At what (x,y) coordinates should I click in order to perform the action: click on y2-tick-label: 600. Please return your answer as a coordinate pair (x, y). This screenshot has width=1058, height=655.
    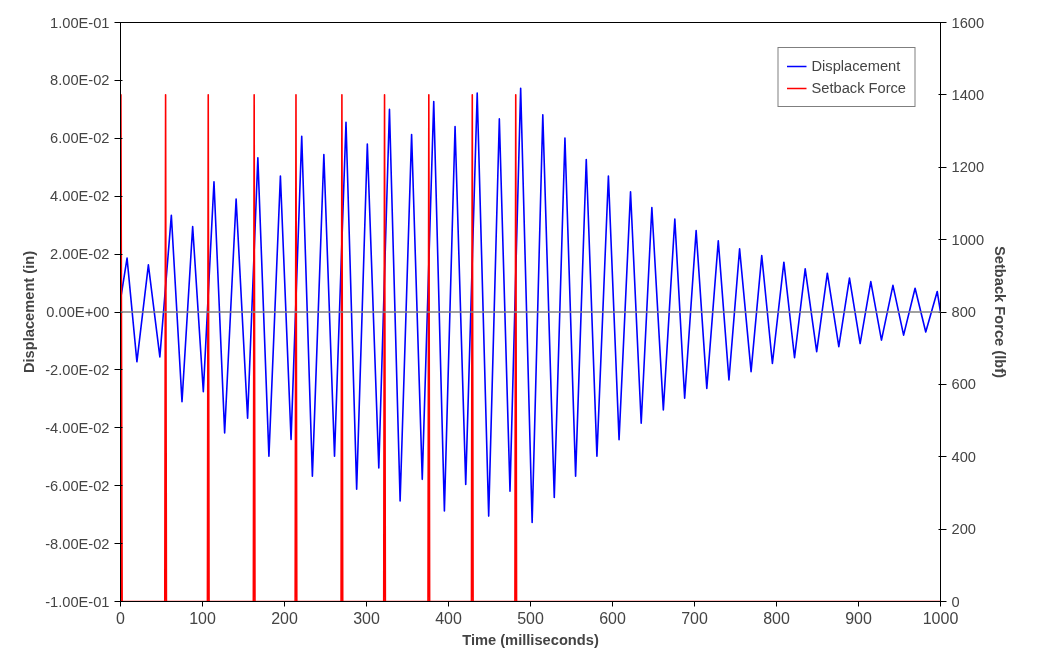
    Looking at the image, I should click on (963, 384).